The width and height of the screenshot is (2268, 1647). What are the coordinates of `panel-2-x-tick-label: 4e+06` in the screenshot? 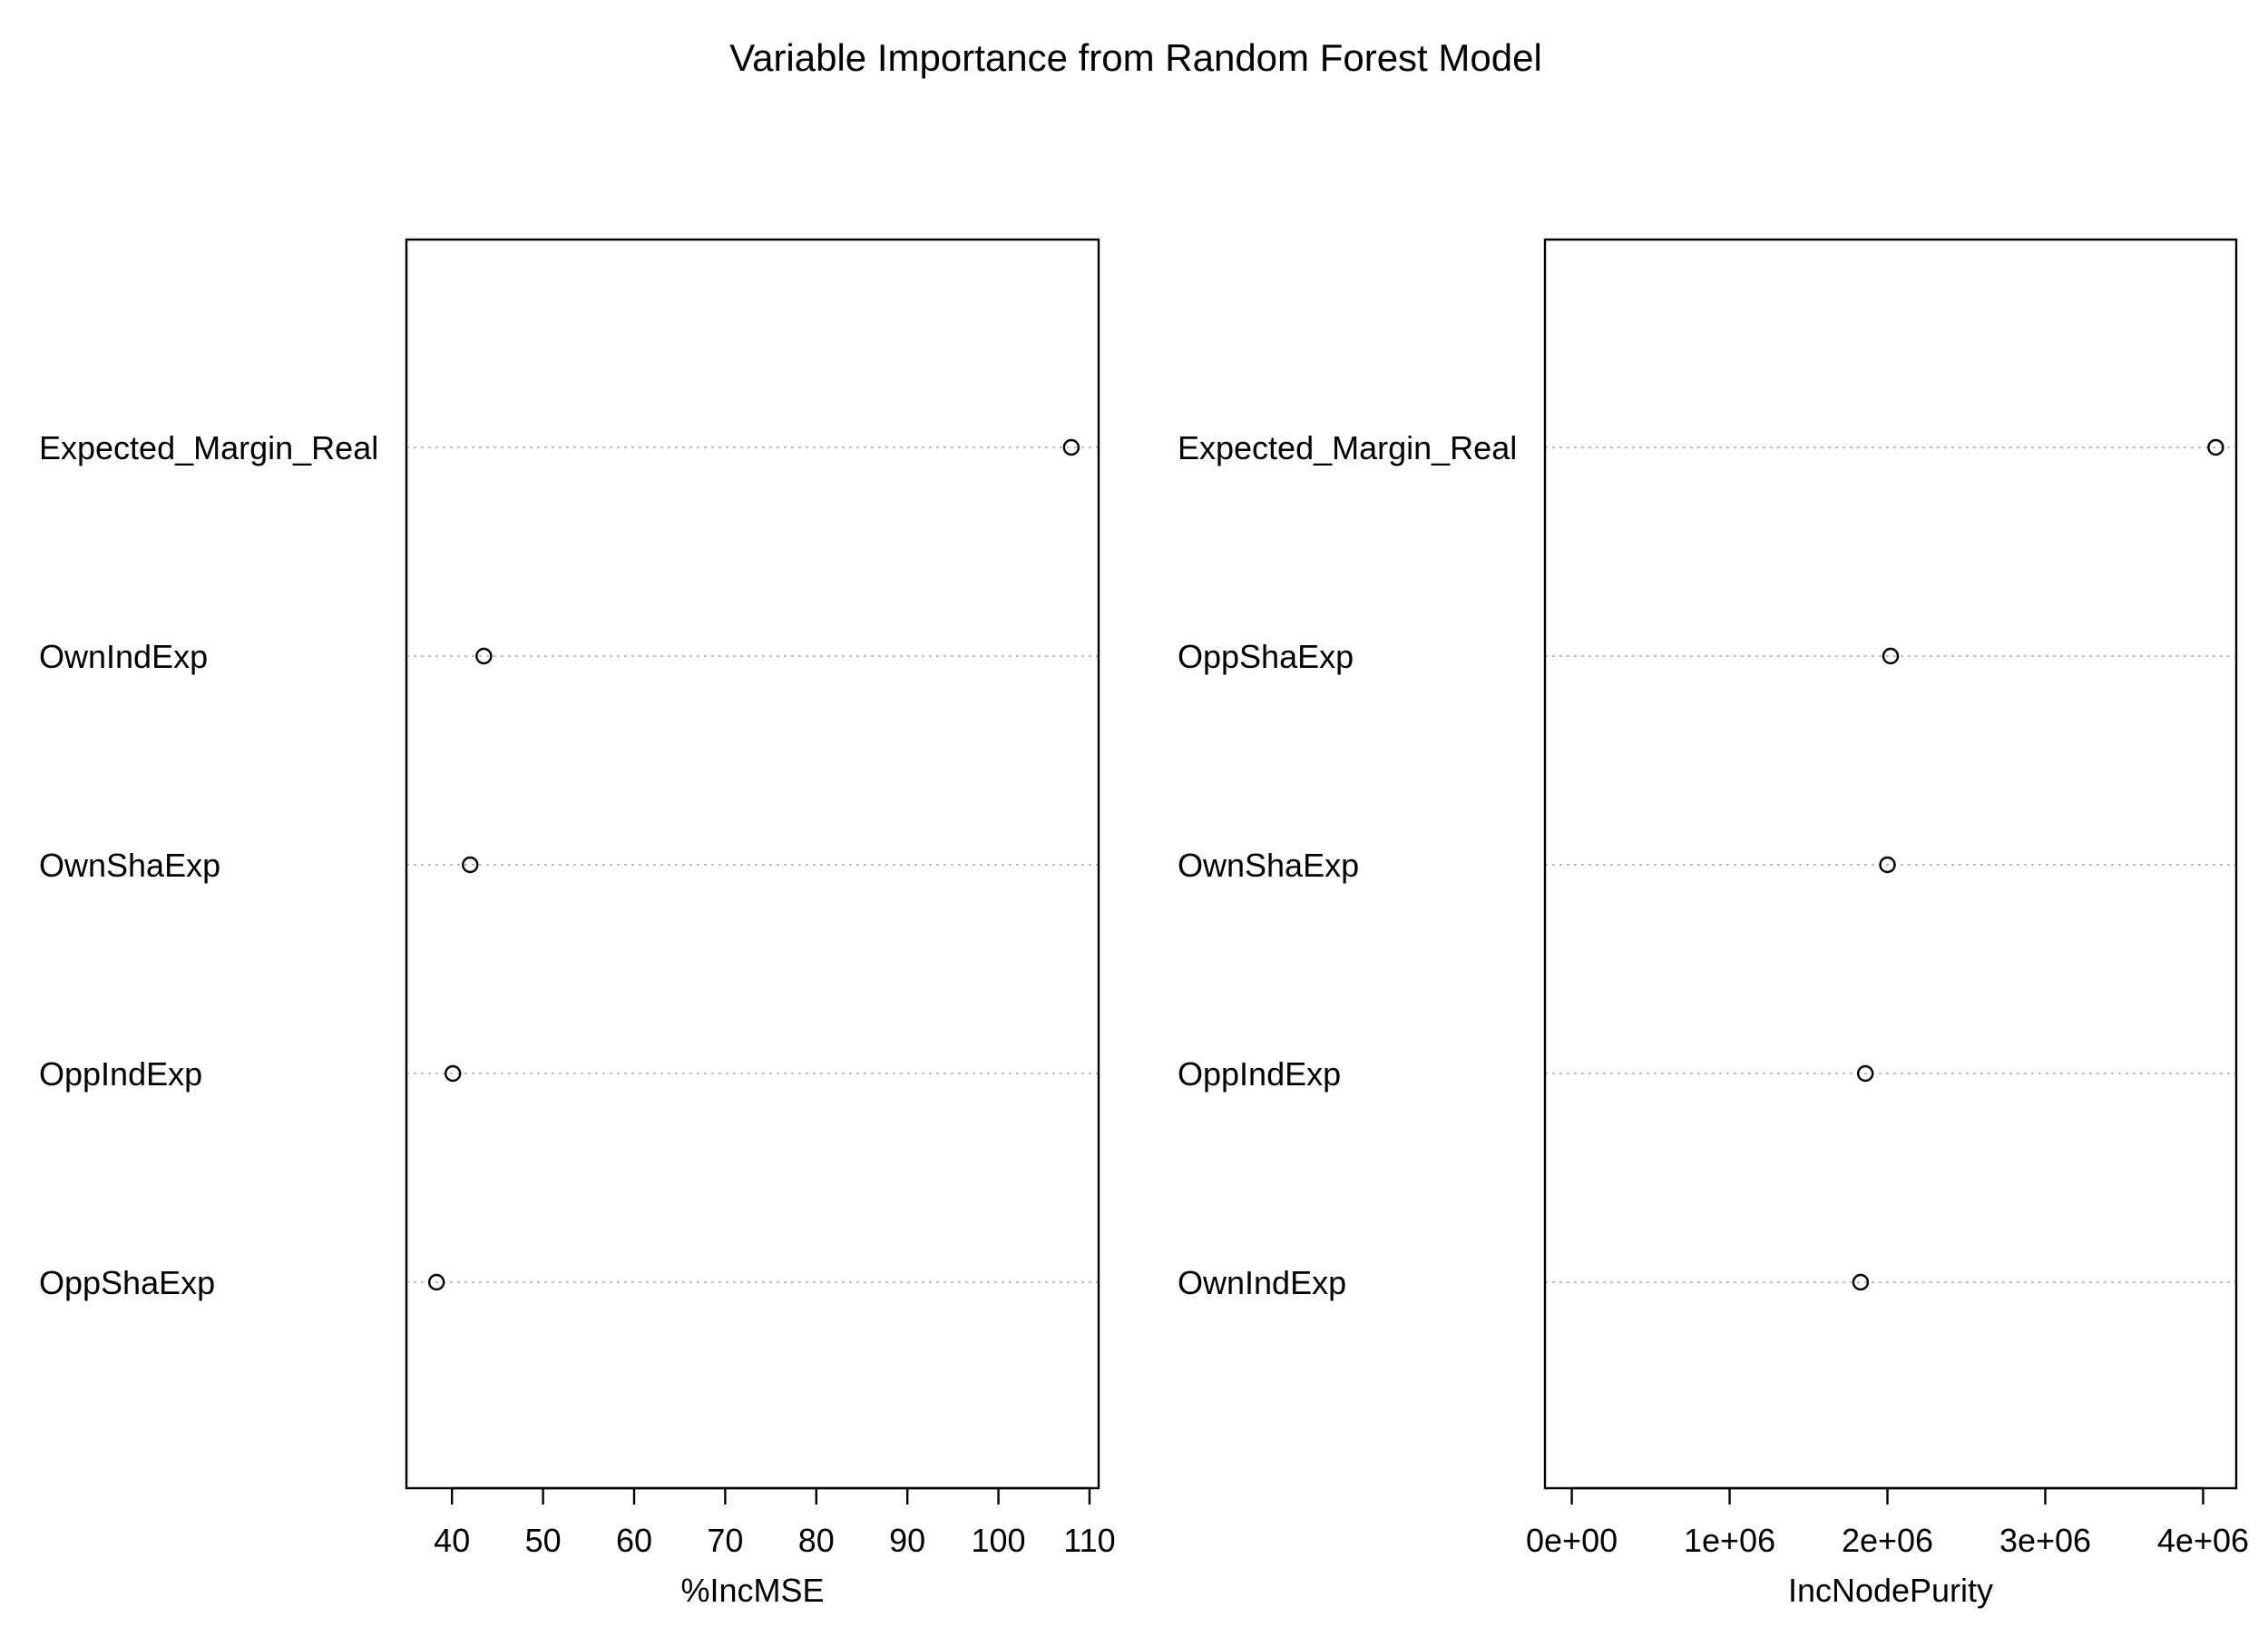 It's located at (2203, 1540).